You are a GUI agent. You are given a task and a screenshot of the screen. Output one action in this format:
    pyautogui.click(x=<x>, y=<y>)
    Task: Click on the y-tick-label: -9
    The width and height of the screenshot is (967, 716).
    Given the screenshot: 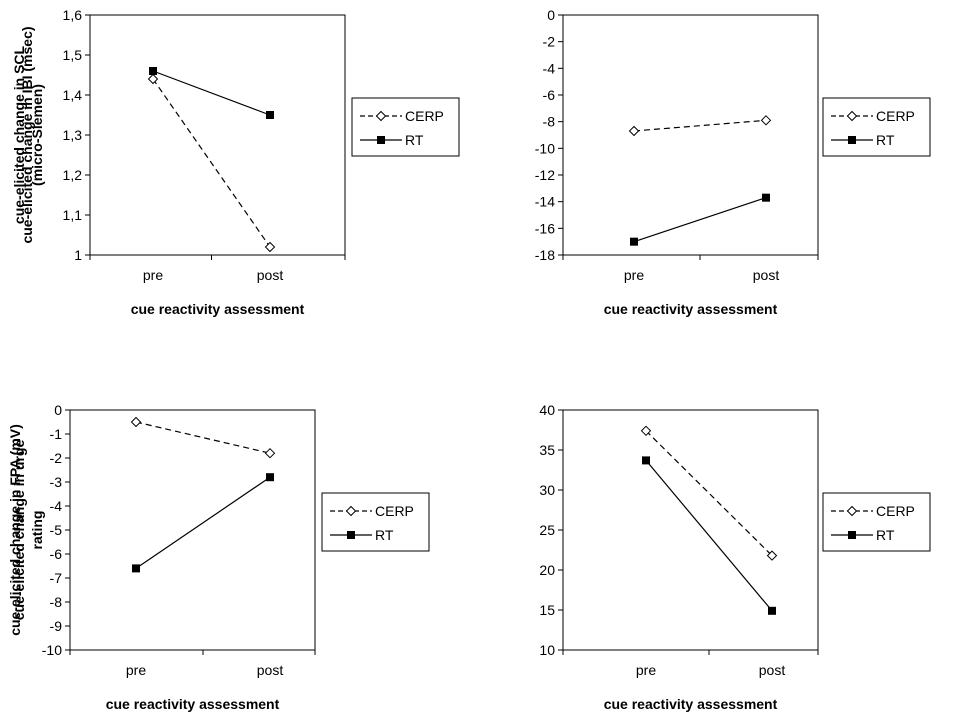 What is the action you would take?
    pyautogui.click(x=56, y=626)
    